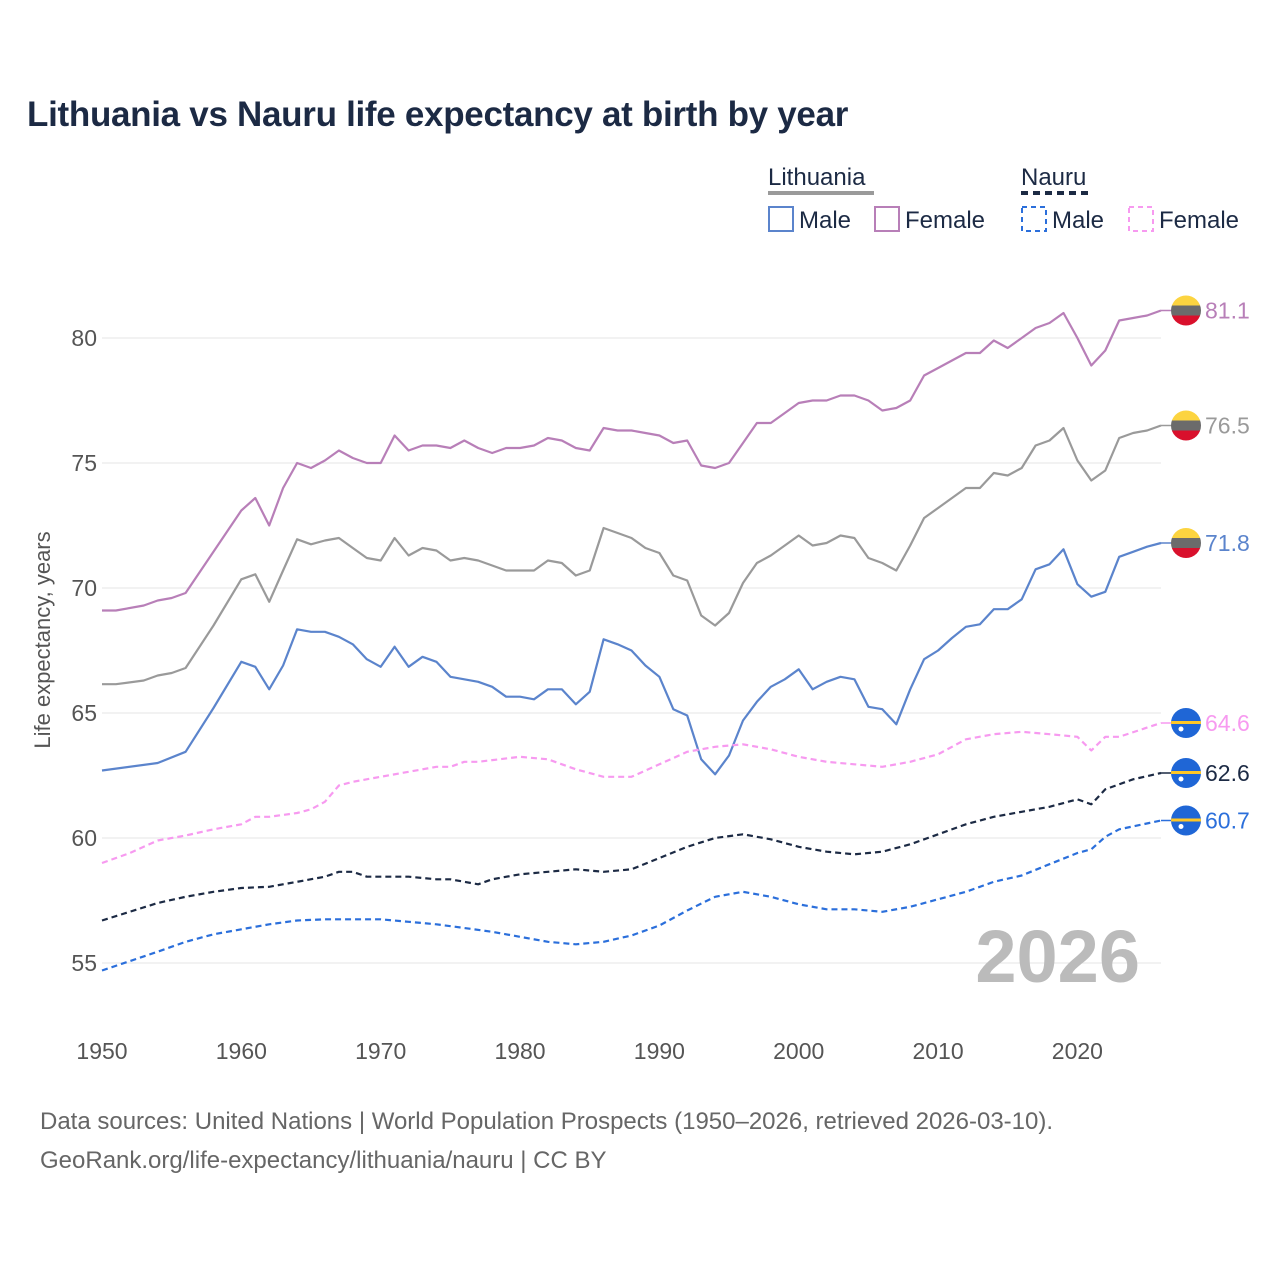  I want to click on series-line-nauru-total, so click(631, 846).